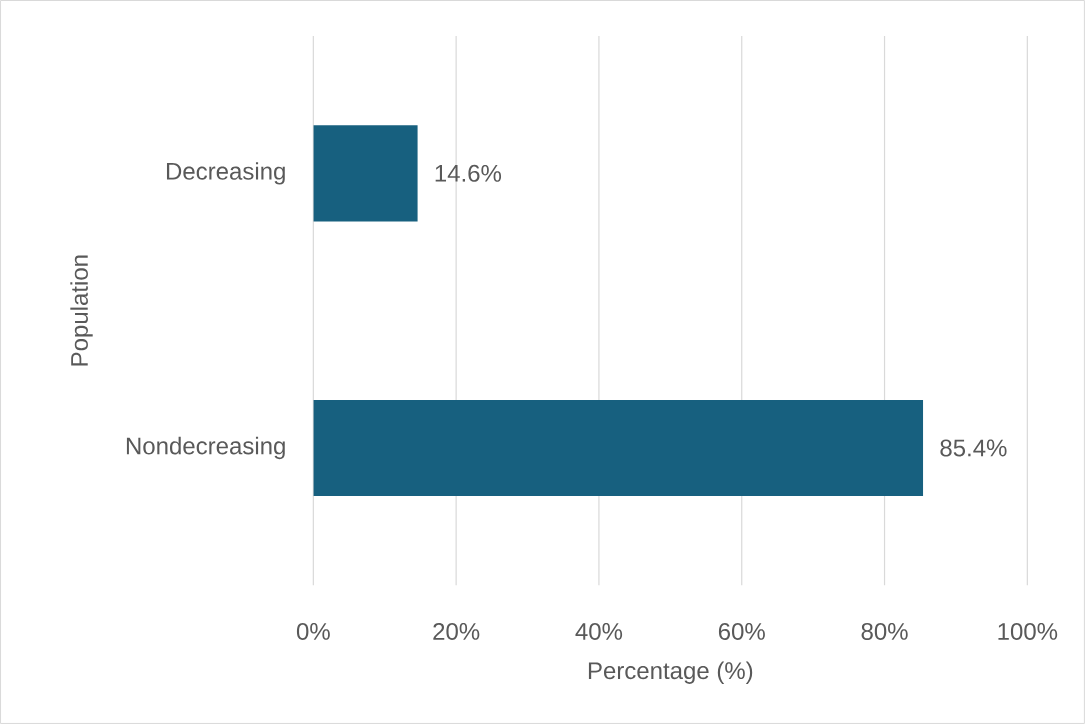 This screenshot has height=724, width=1085. I want to click on data-label: 14.6%, so click(468, 173).